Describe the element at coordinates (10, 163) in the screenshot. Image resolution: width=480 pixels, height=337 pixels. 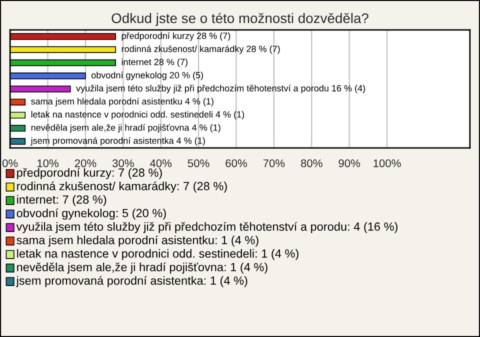
I see `x-tick-label: 0%` at that location.